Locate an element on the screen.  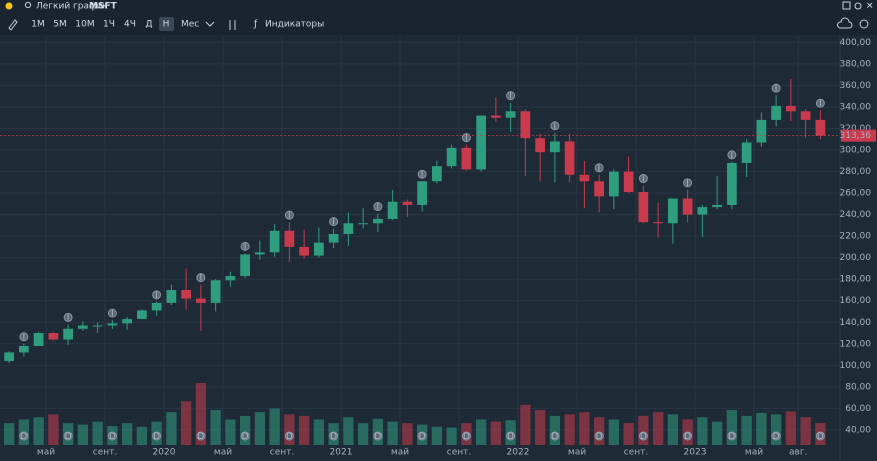
y-tick-label: 320,00 is located at coordinates (856, 129).